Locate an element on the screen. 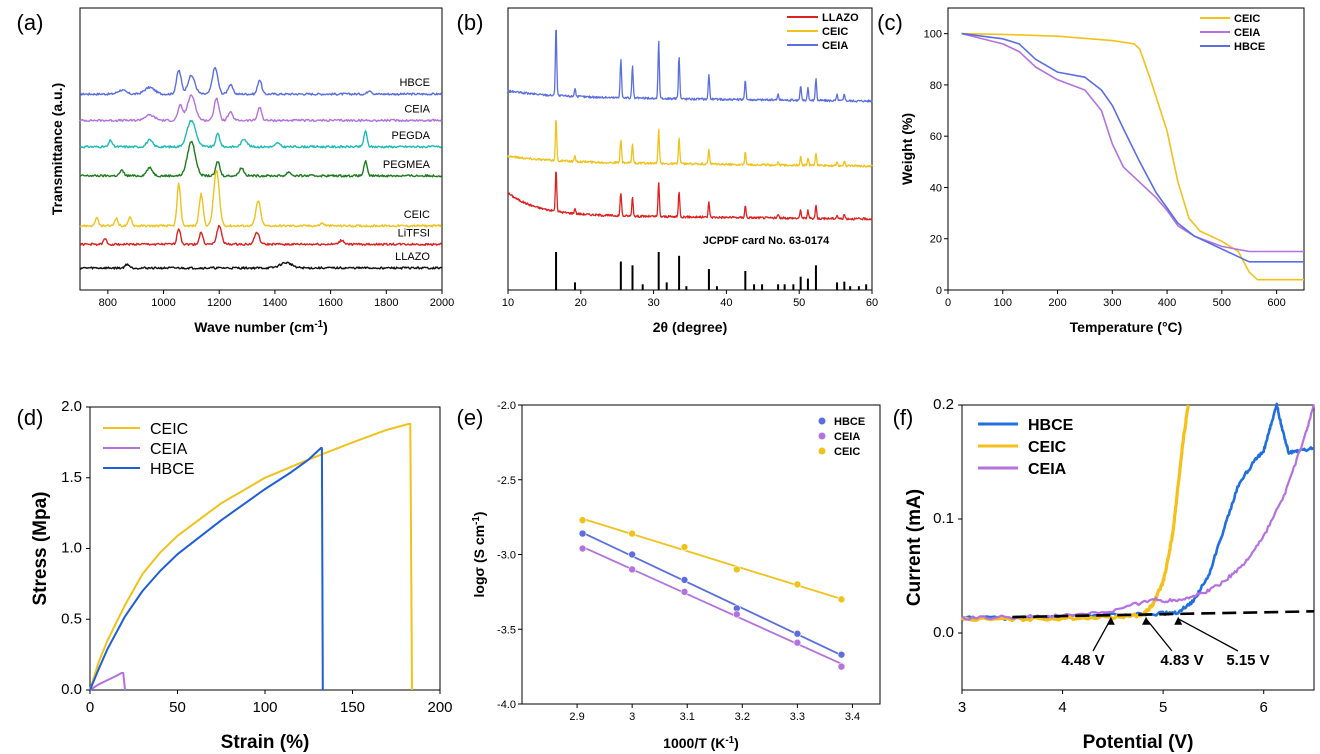 This screenshot has width=1320, height=754. x-tick-label: 60 is located at coordinates (872, 303).